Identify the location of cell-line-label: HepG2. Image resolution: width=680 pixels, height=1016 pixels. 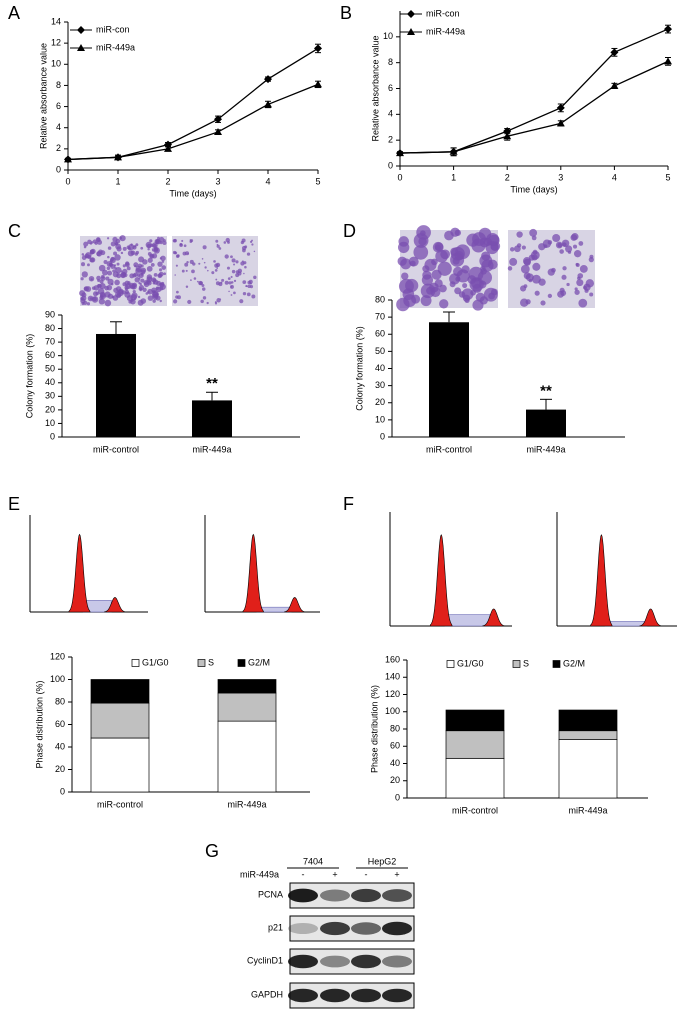
(382, 861).